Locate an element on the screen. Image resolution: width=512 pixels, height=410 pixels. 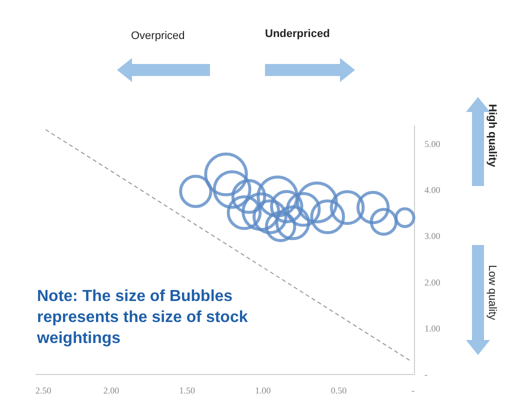
text: Underpriced is located at coordinates (297, 34).